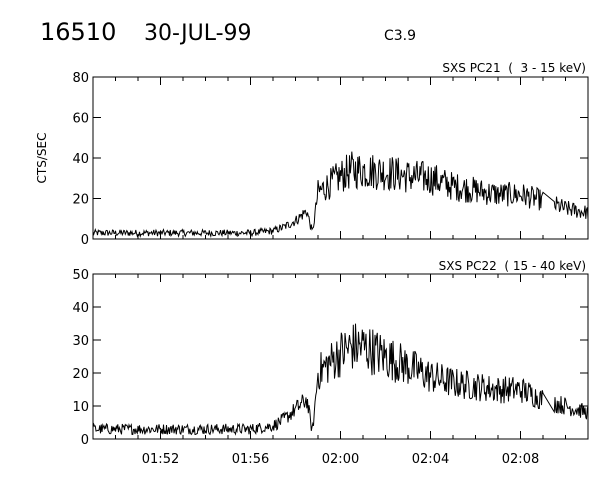 The image size is (600, 480). Describe the element at coordinates (80, 341) in the screenshot. I see `y-tick-label: 30` at that location.